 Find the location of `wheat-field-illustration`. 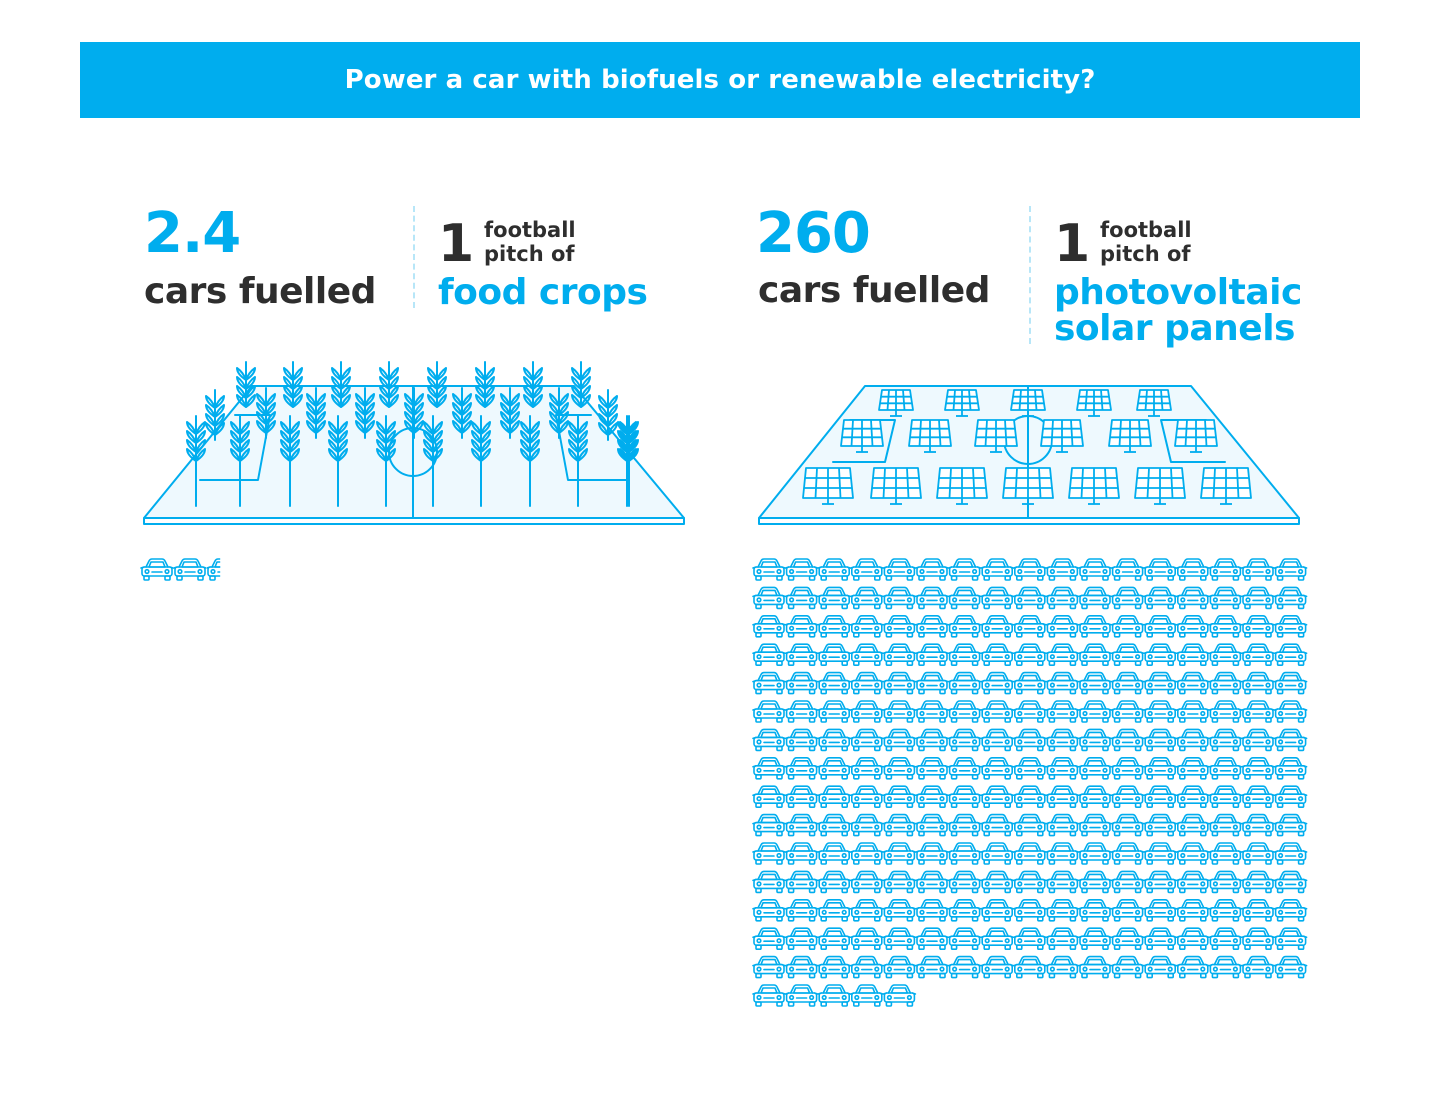

wheat-field-illustration is located at coordinates (414, 443).